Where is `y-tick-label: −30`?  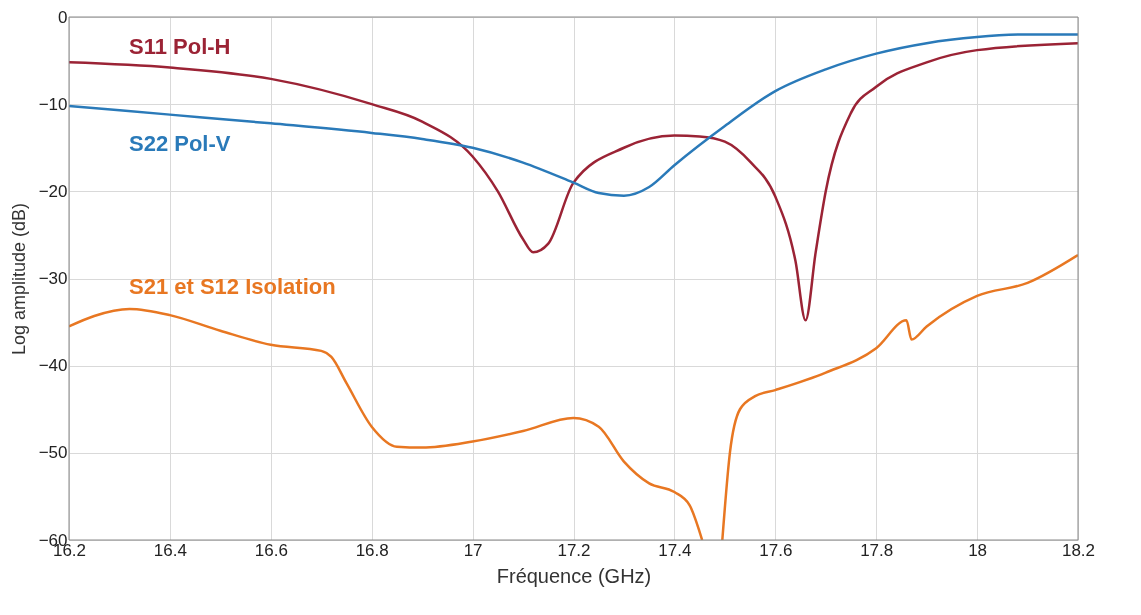
y-tick-label: −30 is located at coordinates (53, 278).